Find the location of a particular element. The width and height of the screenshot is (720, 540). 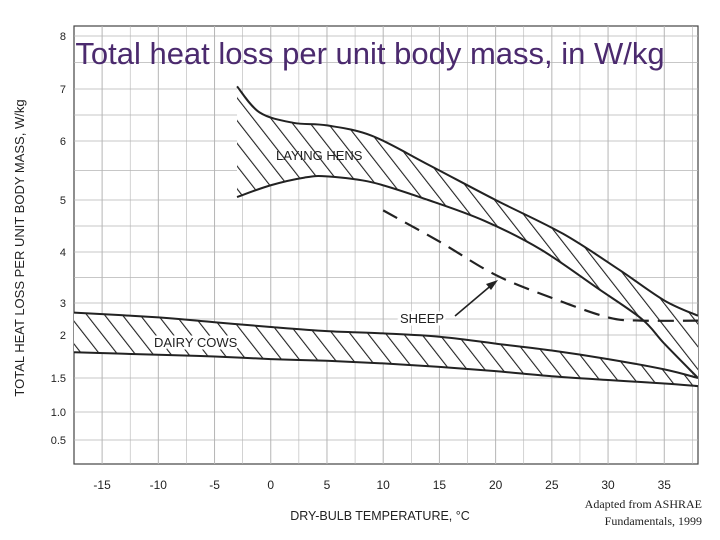

x-tick-label: 35 is located at coordinates (665, 485).